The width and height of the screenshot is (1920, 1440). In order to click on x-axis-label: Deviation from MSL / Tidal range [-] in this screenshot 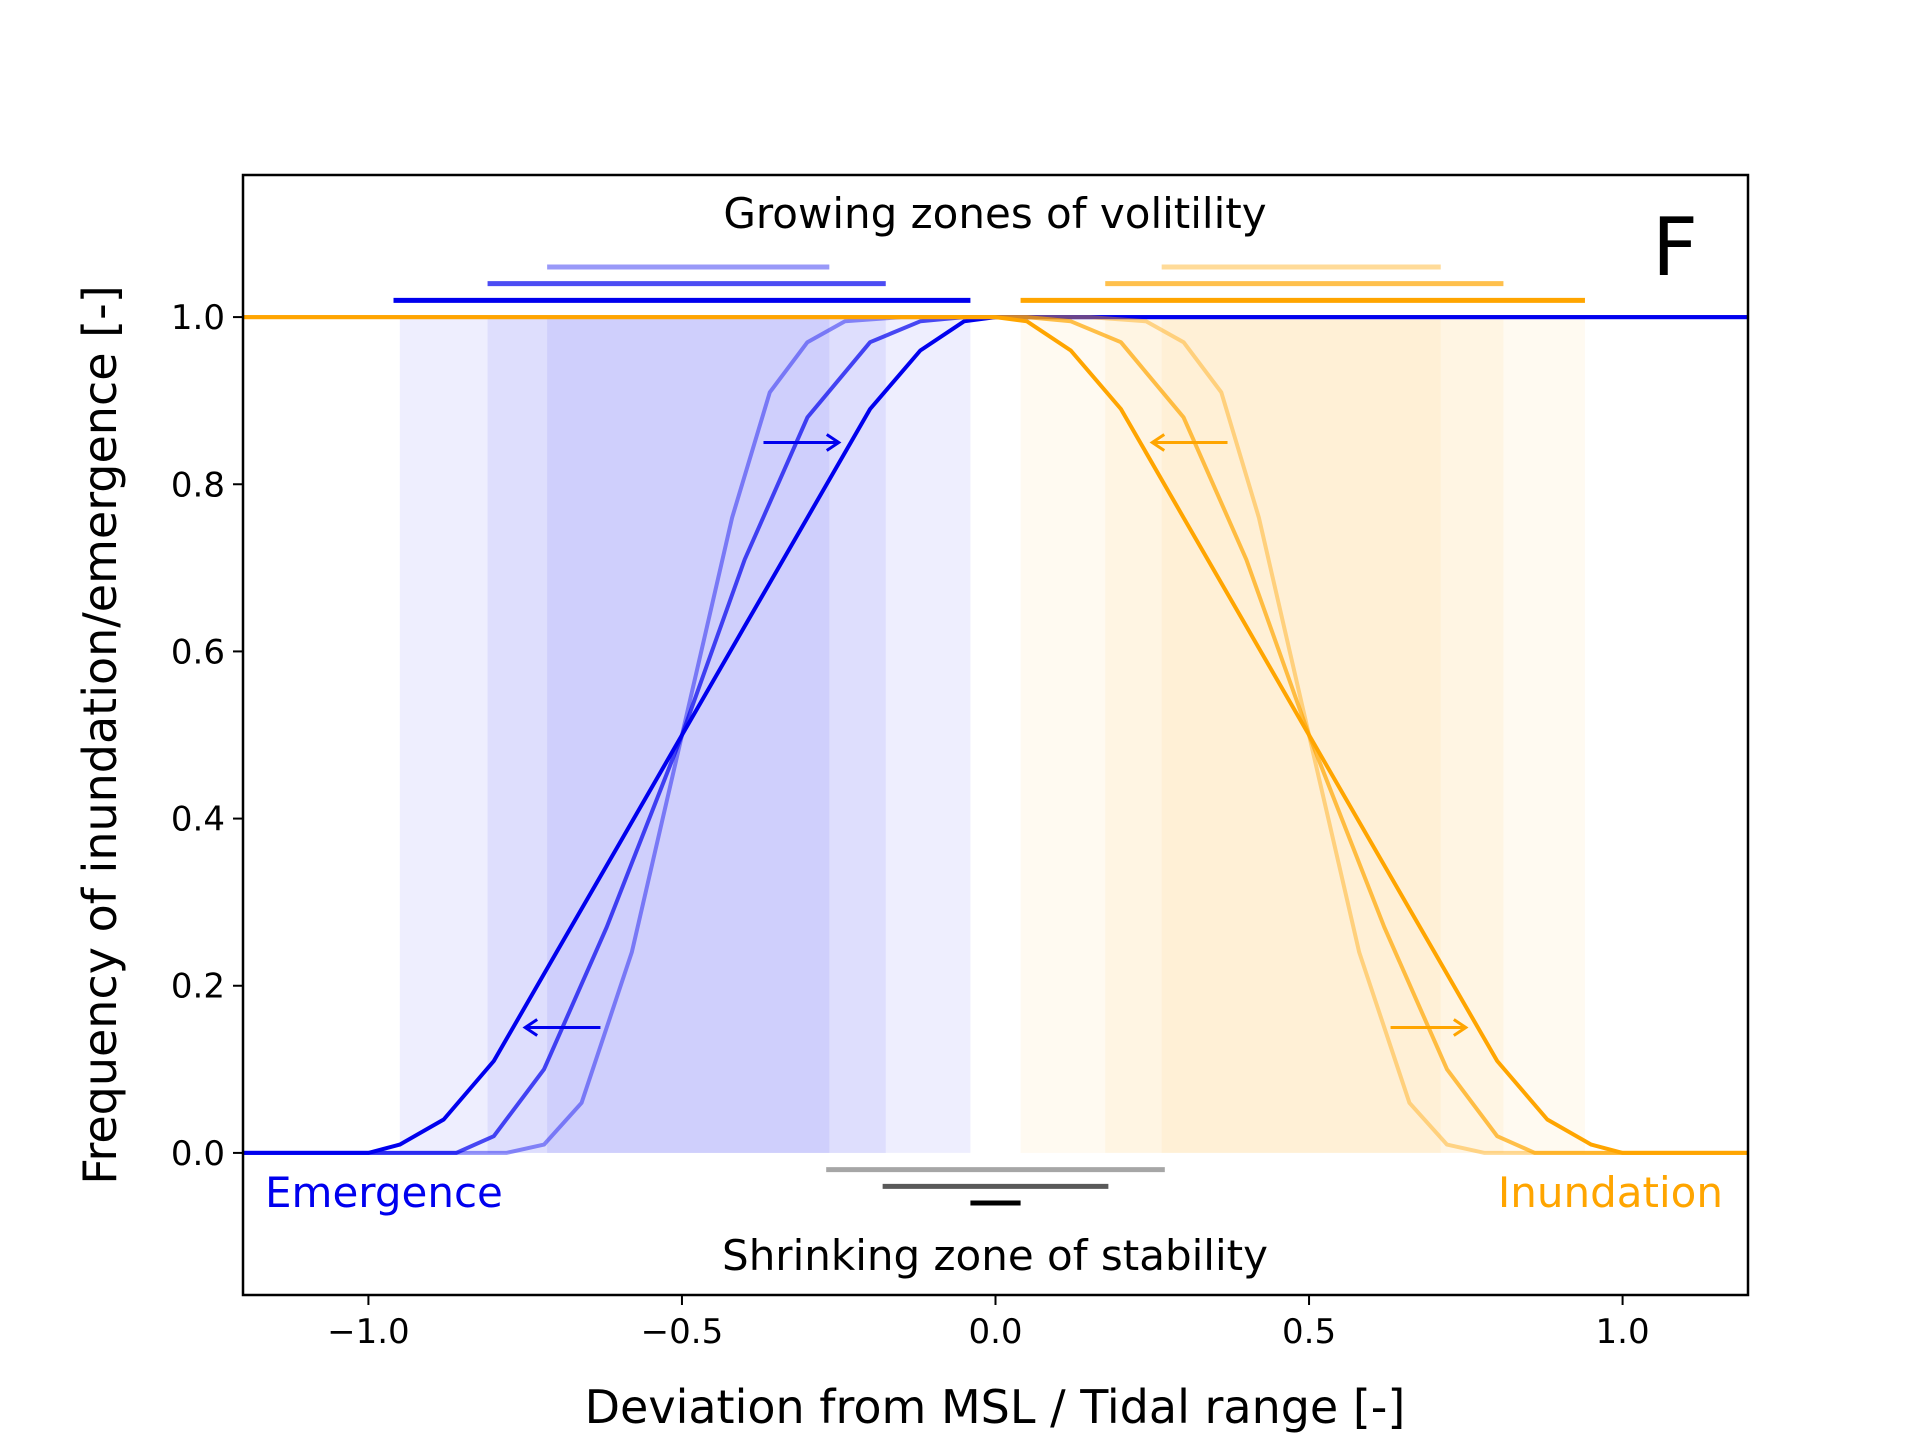, I will do `click(995, 1407)`.